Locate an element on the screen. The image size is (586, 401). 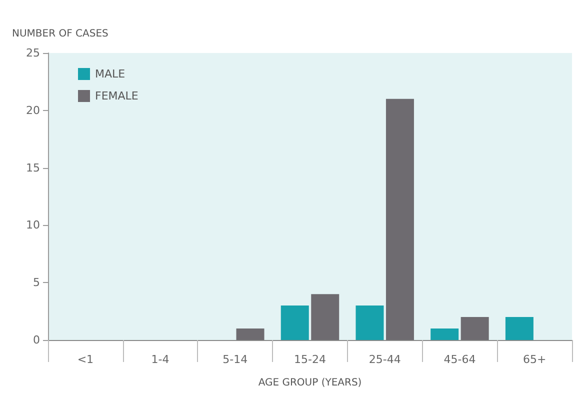
y-tick-label: 15 is located at coordinates (33, 167).